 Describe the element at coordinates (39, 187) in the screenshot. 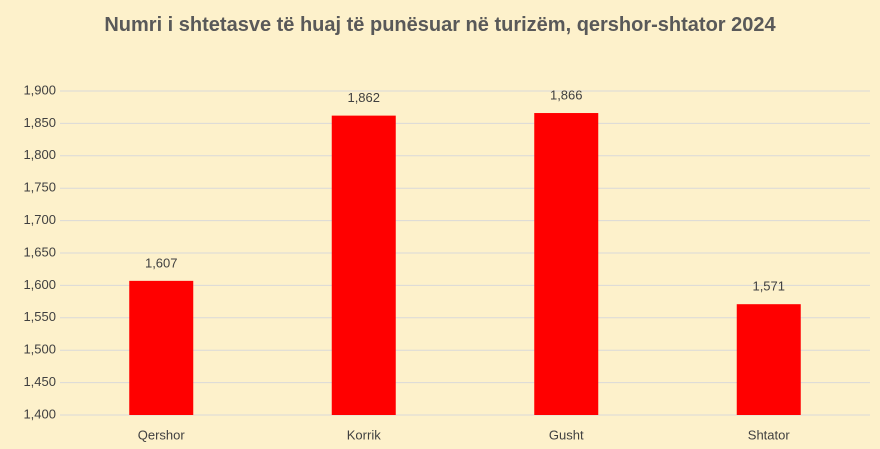

I see `y-tick-label: 1,750` at that location.